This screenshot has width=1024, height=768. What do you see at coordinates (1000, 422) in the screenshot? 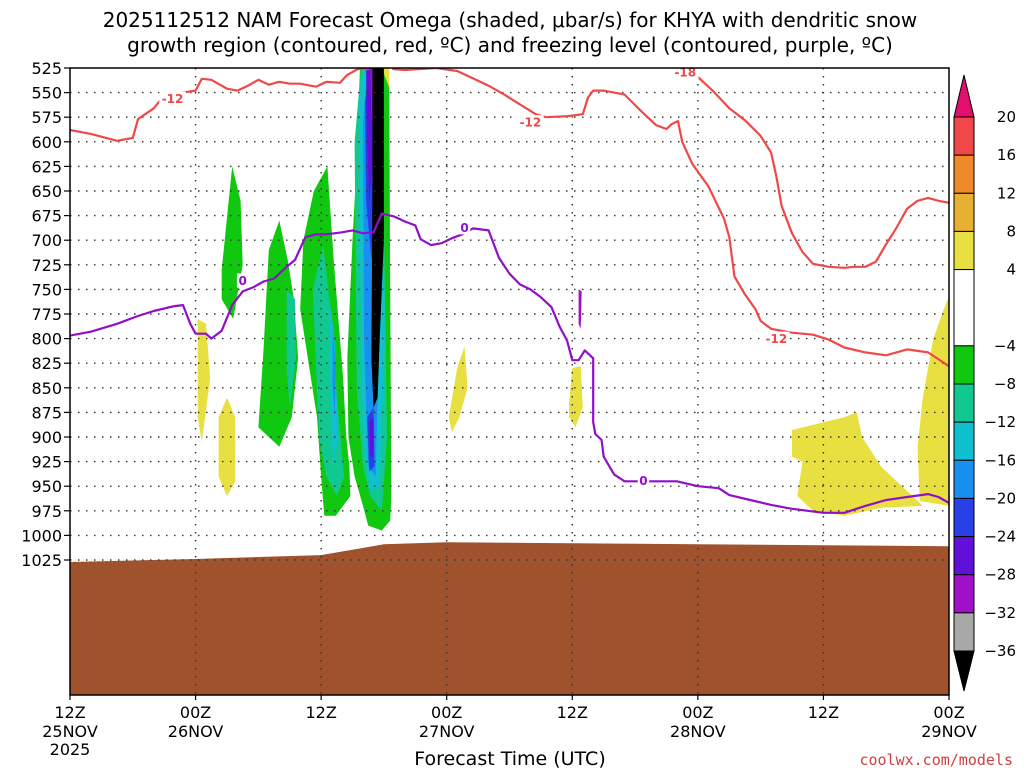
I see `colorbar-tick-label: −12` at bounding box center [1000, 422].